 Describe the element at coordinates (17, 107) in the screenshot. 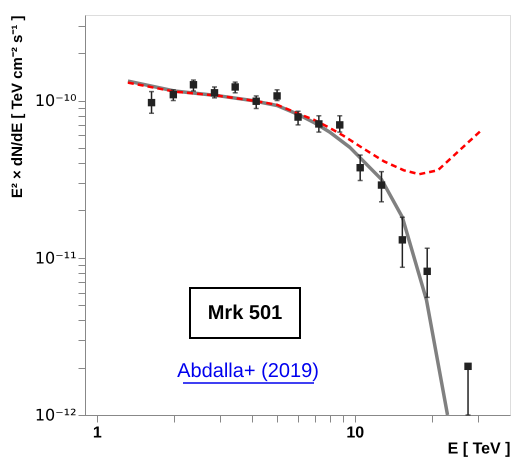

I see `y-axis-title: E² × dN/dE [ TeV cm⁻² s⁻¹ ]` at that location.